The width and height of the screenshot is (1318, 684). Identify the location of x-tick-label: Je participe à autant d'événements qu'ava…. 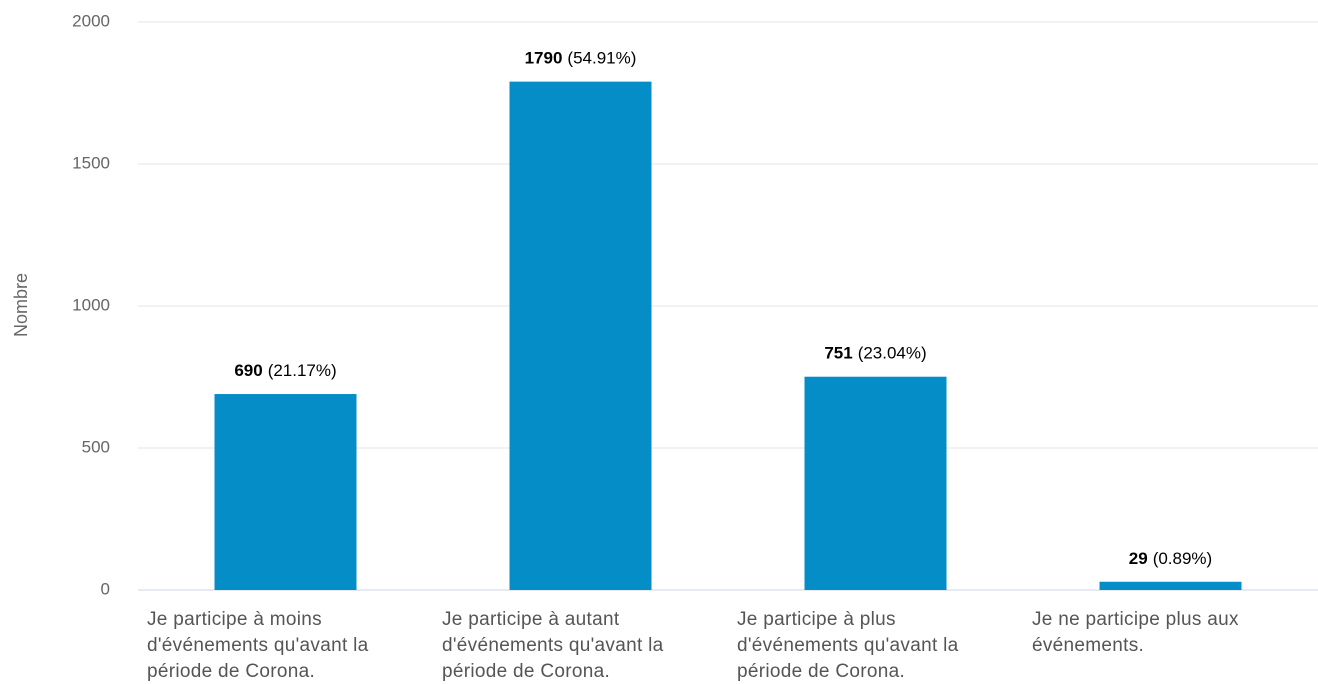
(553, 645).